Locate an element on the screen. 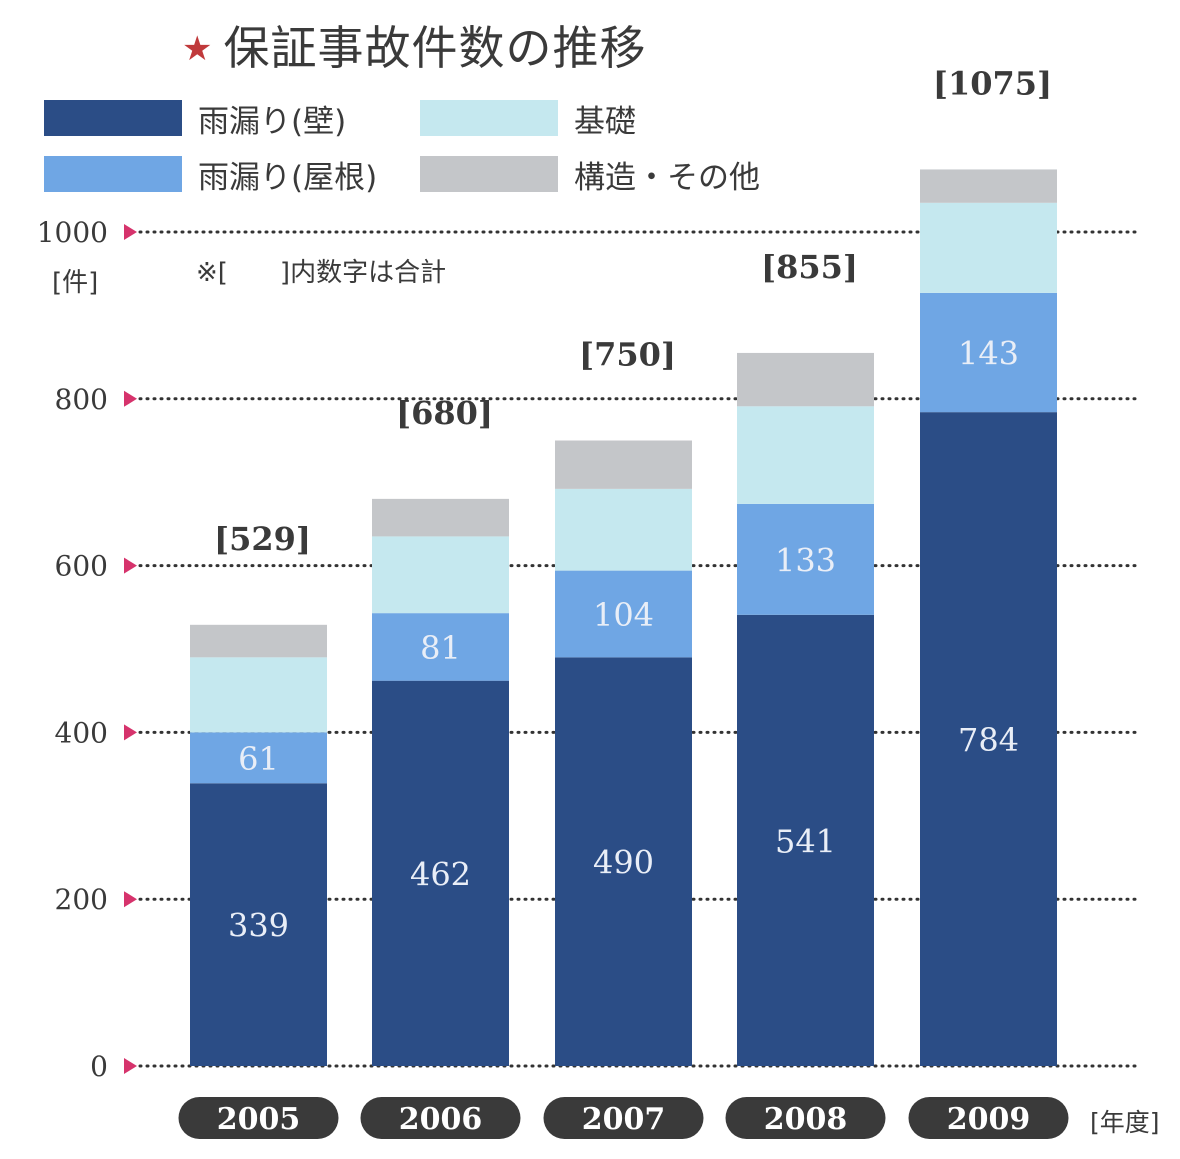 The image size is (1180, 1159). data-label: 784 is located at coordinates (988, 740).